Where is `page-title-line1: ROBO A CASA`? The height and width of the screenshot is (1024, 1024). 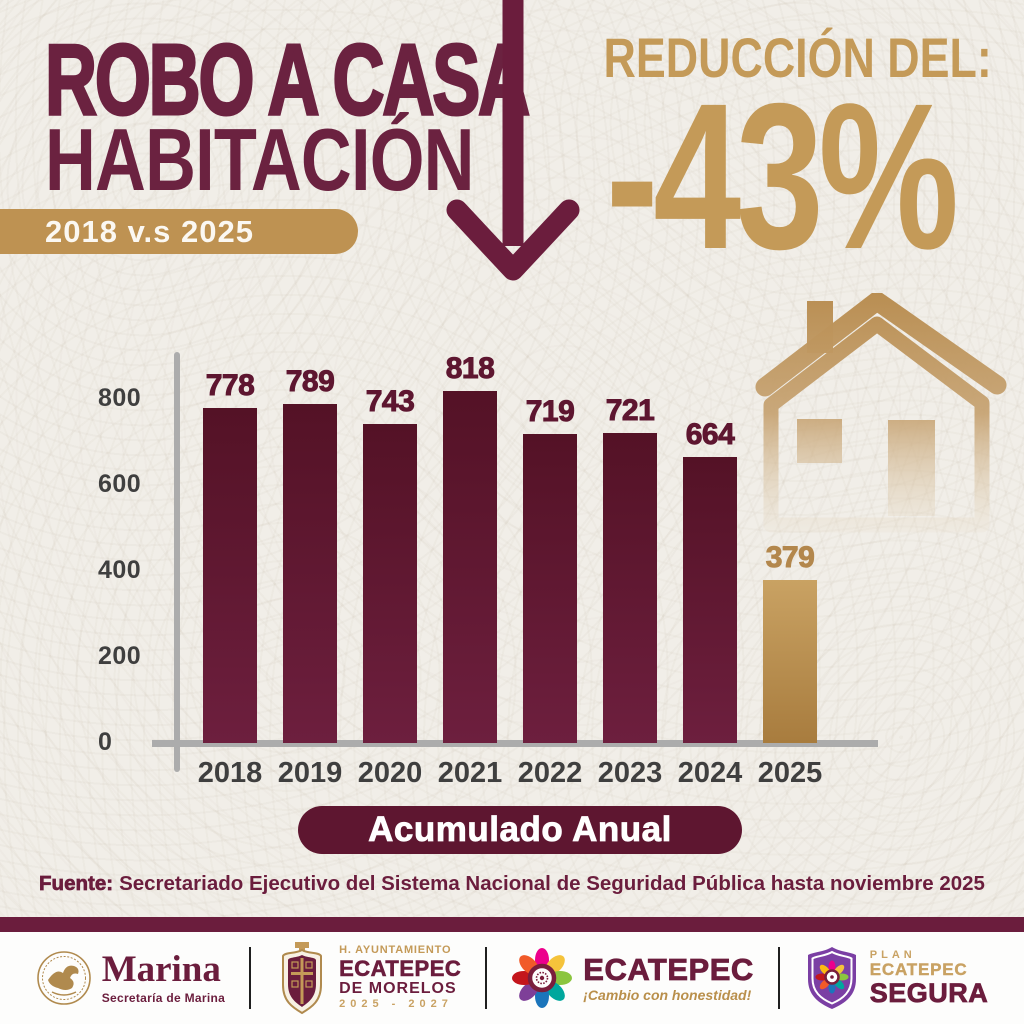 page-title-line1: ROBO A CASA is located at coordinates (380, 80).